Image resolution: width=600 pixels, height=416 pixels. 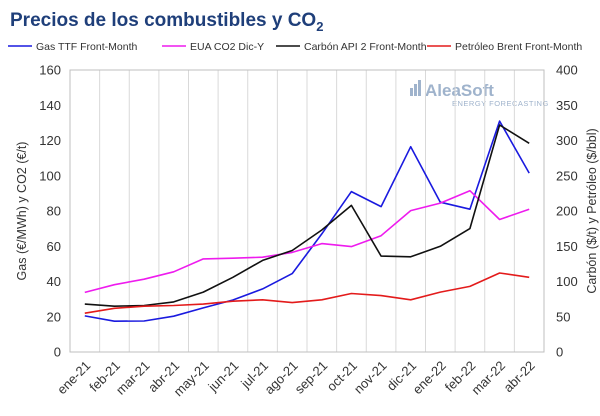 I want to click on left-axis-tick-label: 20, so click(x=54, y=316).